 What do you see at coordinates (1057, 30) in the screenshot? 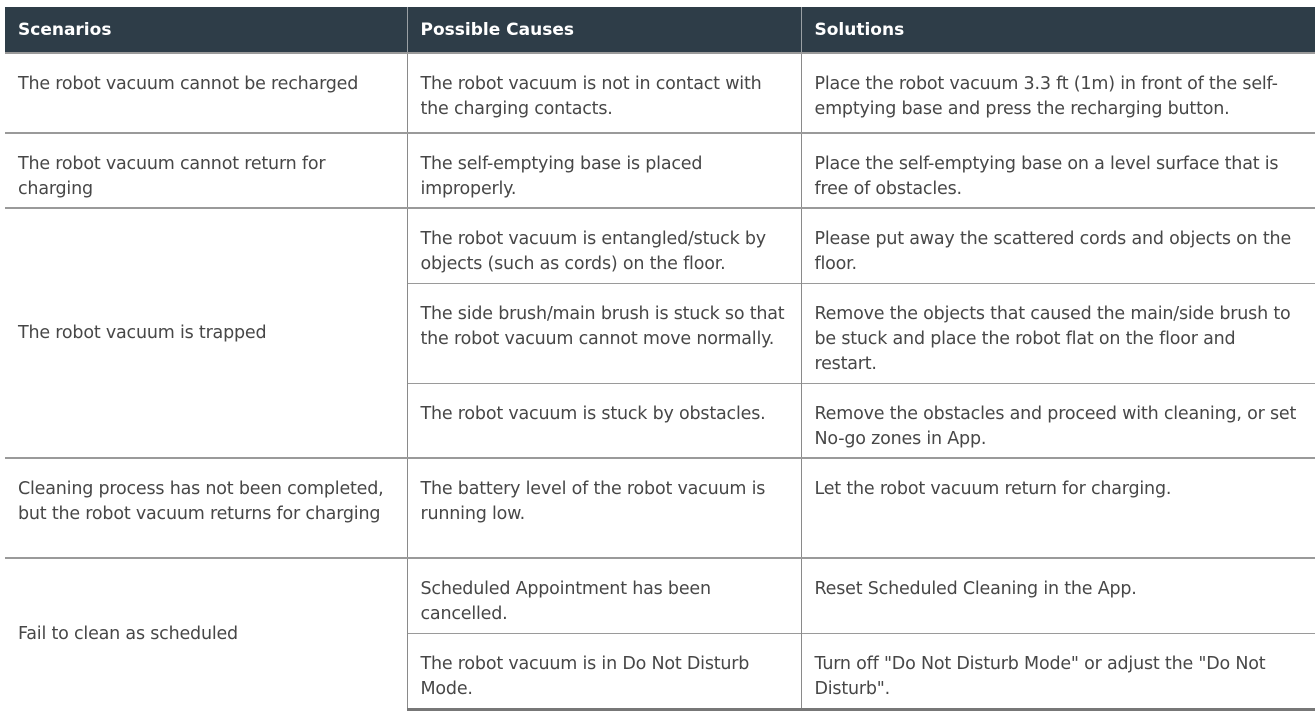
I see `header-solutions: Solutions` at bounding box center [1057, 30].